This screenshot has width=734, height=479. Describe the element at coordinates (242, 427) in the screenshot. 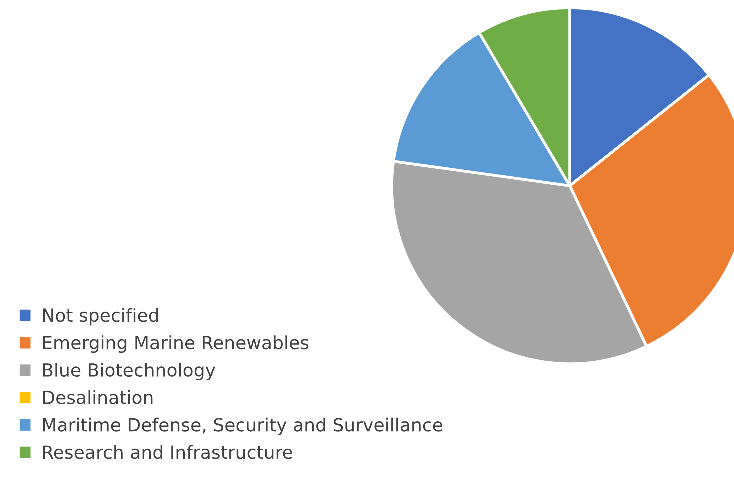

I see `legend-label: Maritime Defense, Security and Surveillance` at that location.